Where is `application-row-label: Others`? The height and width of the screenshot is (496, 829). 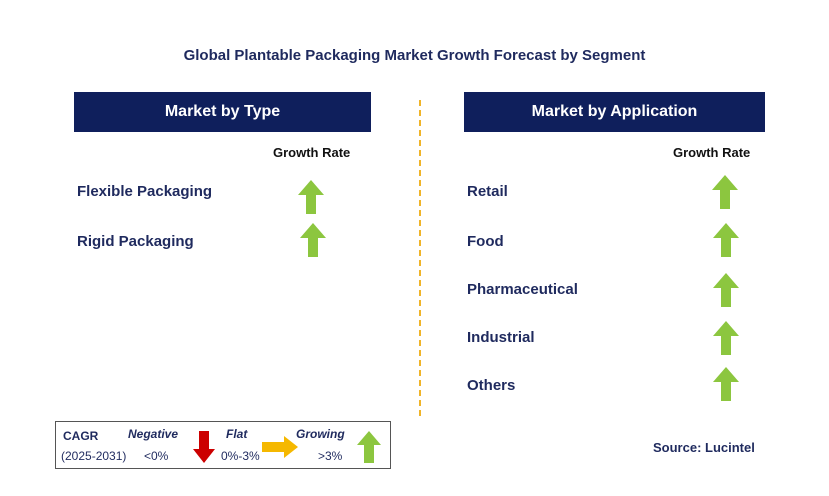 application-row-label: Others is located at coordinates (491, 385).